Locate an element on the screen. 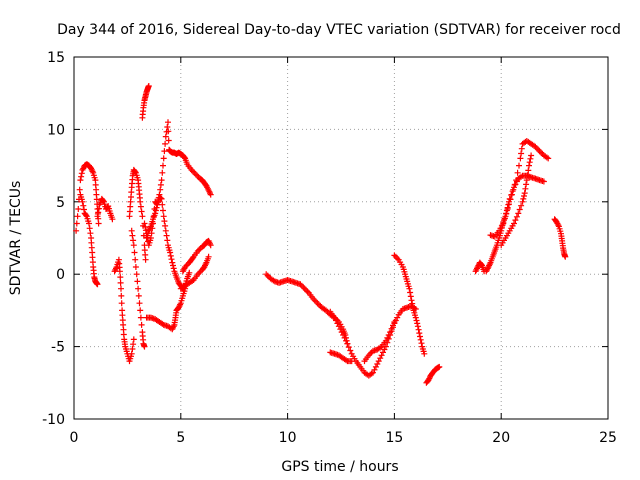 This screenshot has width=640, height=480. y-tick-label: 15 is located at coordinates (56, 58).